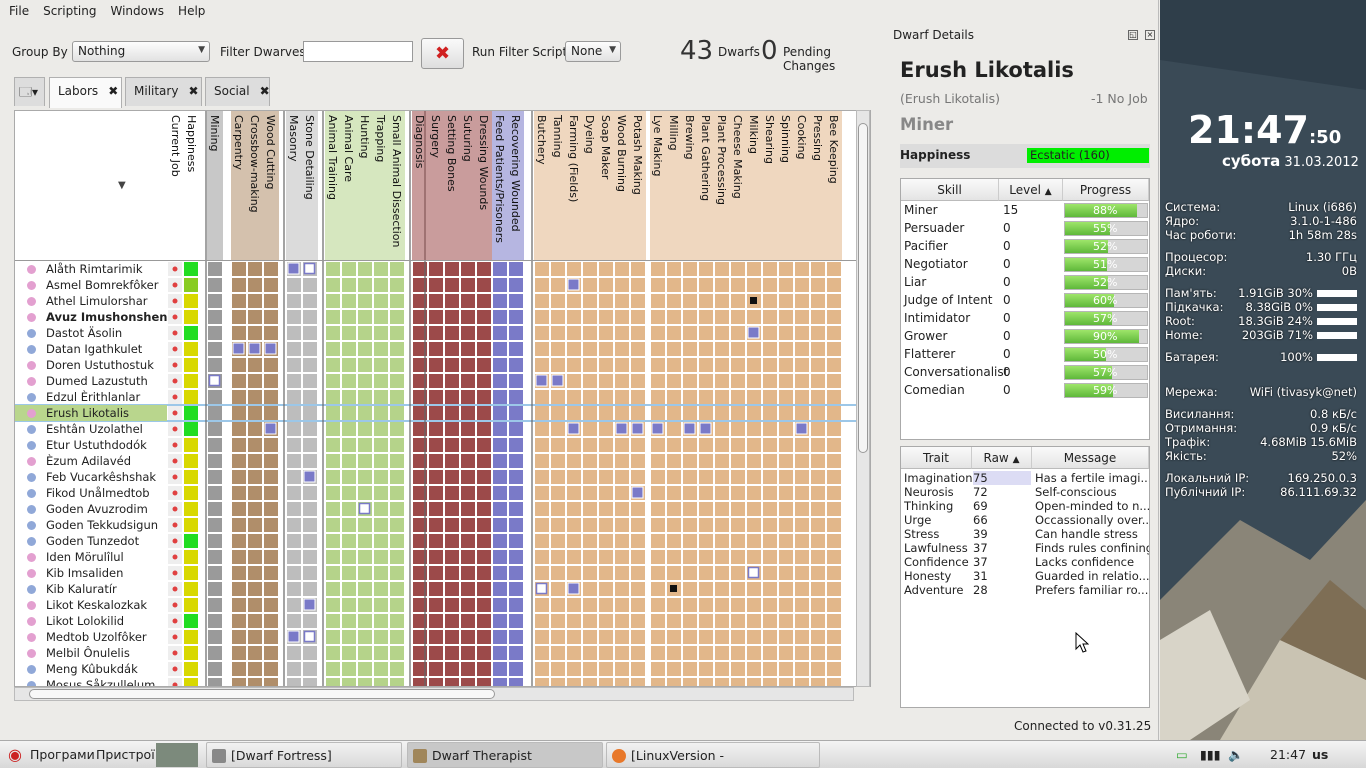 The image size is (1366, 768). Describe the element at coordinates (91, 509) in the screenshot. I see `dwarf-row: Goden Avuzrodim` at that location.